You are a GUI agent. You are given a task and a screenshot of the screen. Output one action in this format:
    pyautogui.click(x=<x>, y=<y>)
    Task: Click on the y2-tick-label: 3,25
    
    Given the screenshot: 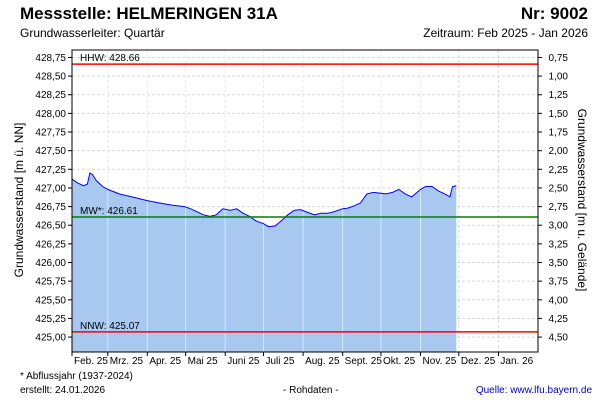 What is the action you would take?
    pyautogui.click(x=559, y=244)
    